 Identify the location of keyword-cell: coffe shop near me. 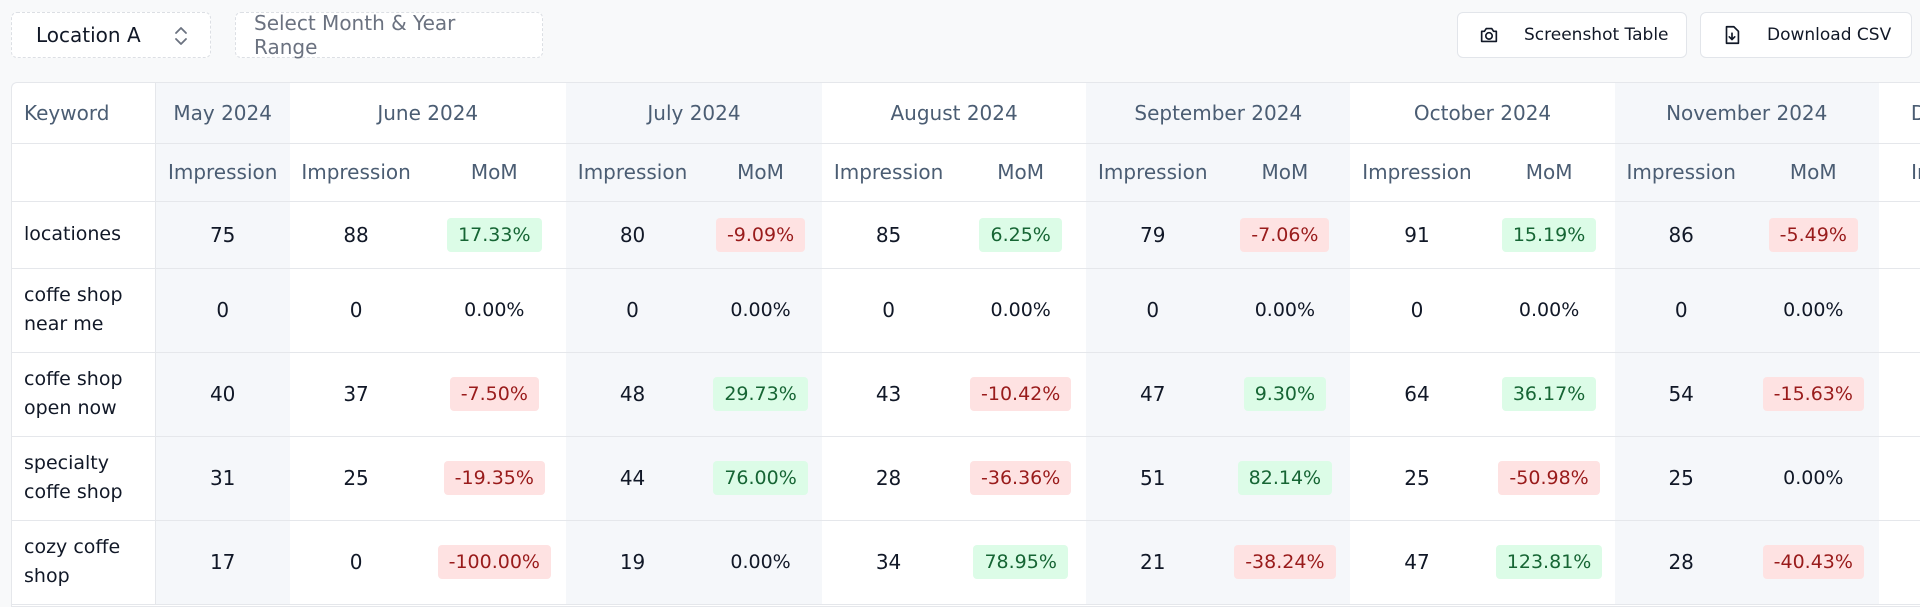
(84, 310).